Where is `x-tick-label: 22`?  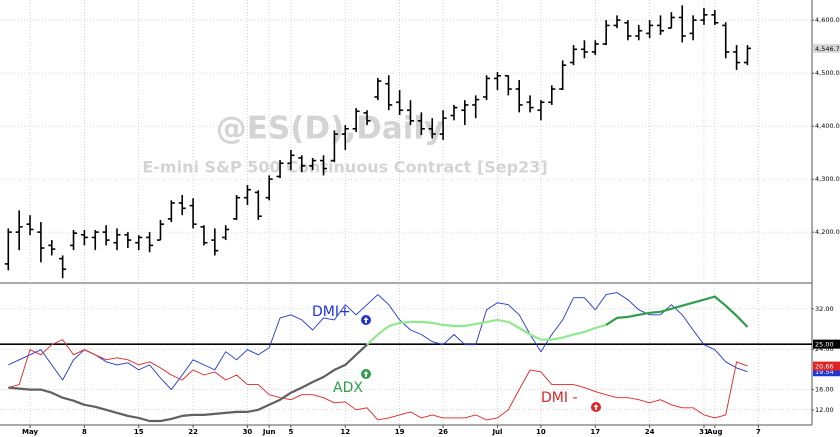
x-tick-label: 22 is located at coordinates (193, 432).